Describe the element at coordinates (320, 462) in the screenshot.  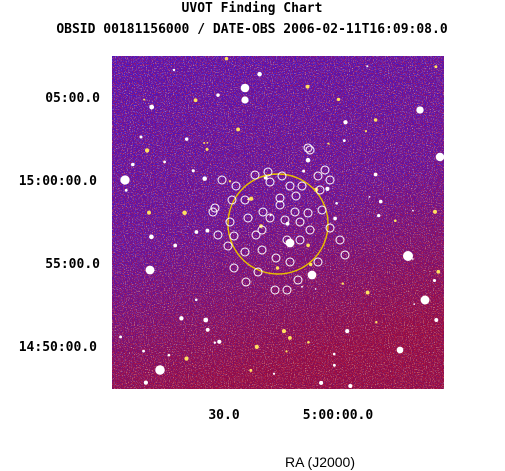
I see `x-axis-label: RA (J2000)` at that location.